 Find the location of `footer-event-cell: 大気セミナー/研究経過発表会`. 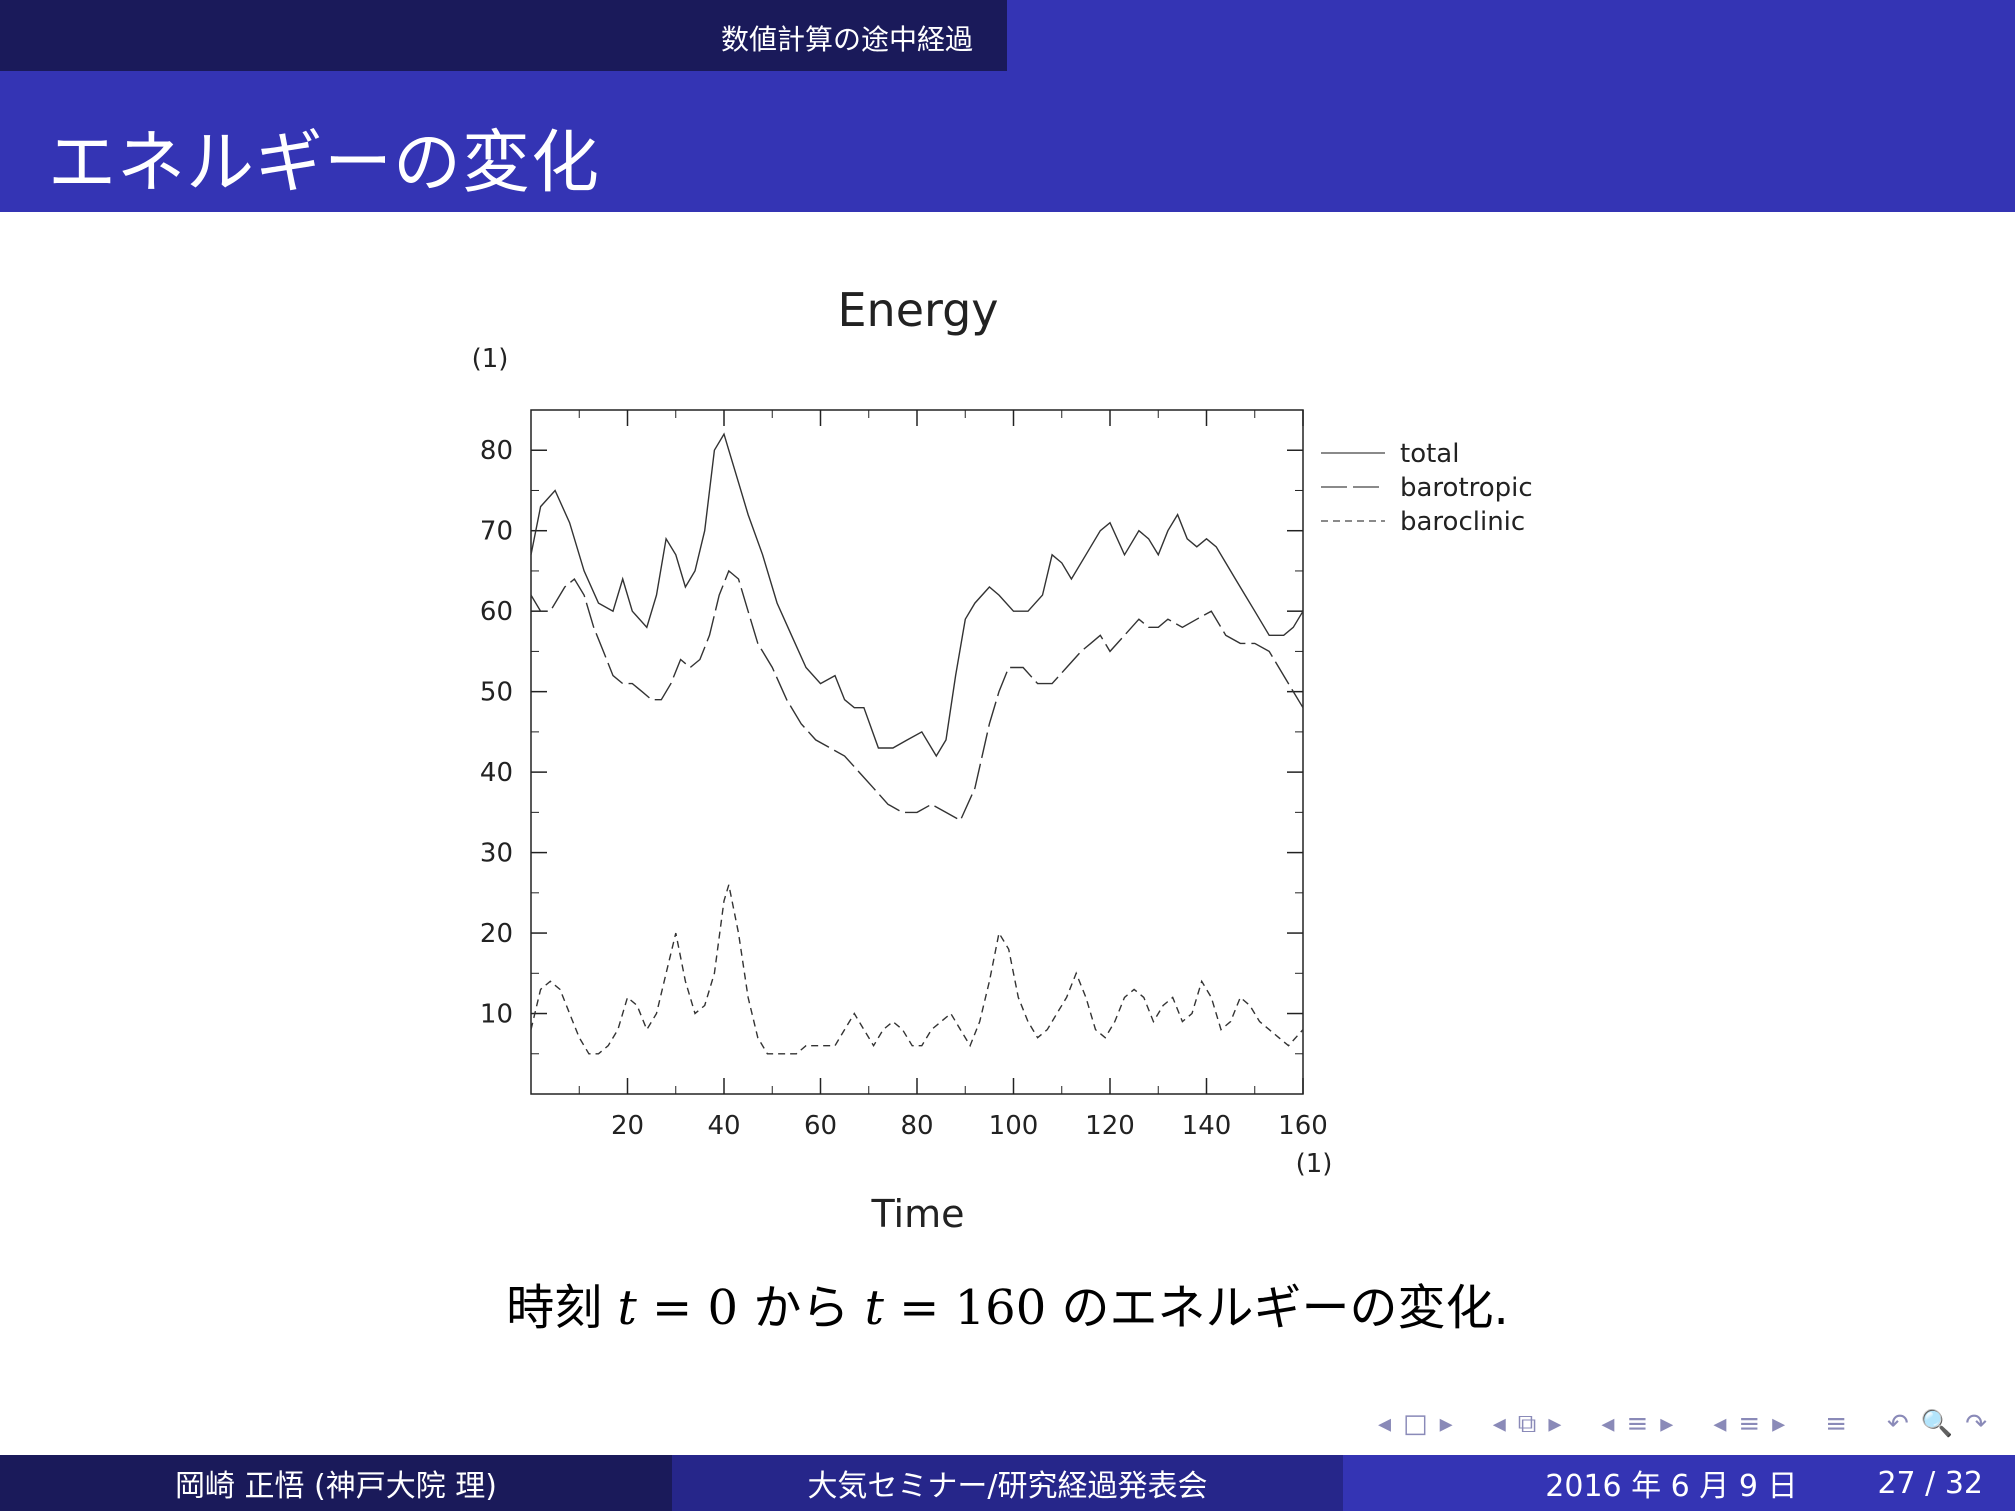

footer-event-cell: 大気セミナー/研究経過発表会 is located at coordinates (1007, 1483).